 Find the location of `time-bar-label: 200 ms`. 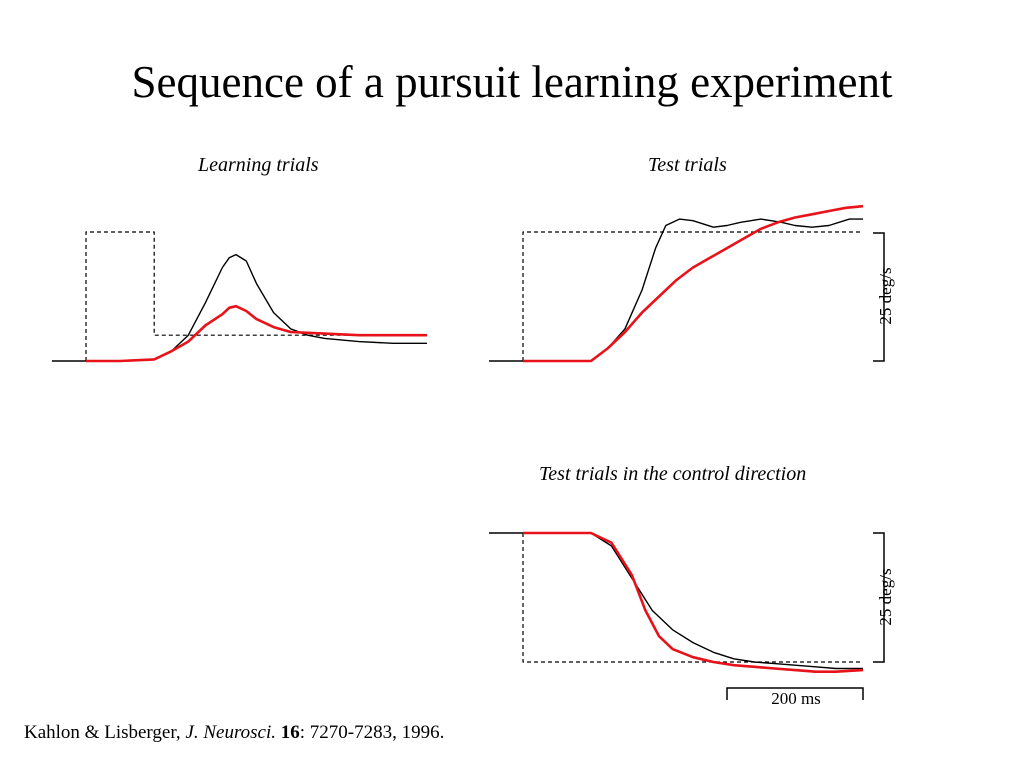

time-bar-label: 200 ms is located at coordinates (796, 698).